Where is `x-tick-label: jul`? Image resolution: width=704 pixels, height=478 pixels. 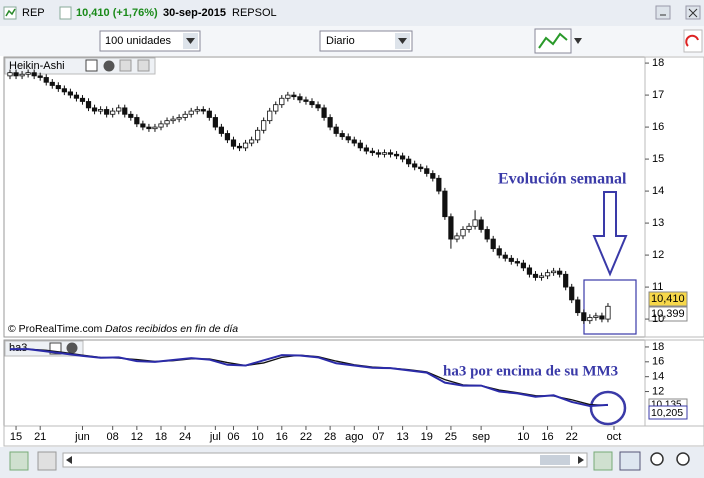
x-tick-label: jul is located at coordinates (215, 437).